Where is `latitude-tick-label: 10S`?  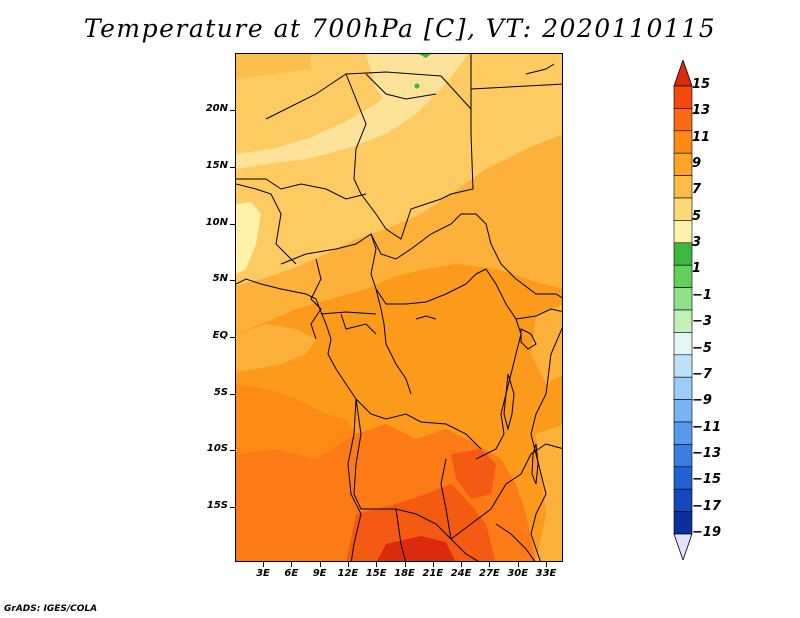 latitude-tick-label: 10S is located at coordinates (217, 448).